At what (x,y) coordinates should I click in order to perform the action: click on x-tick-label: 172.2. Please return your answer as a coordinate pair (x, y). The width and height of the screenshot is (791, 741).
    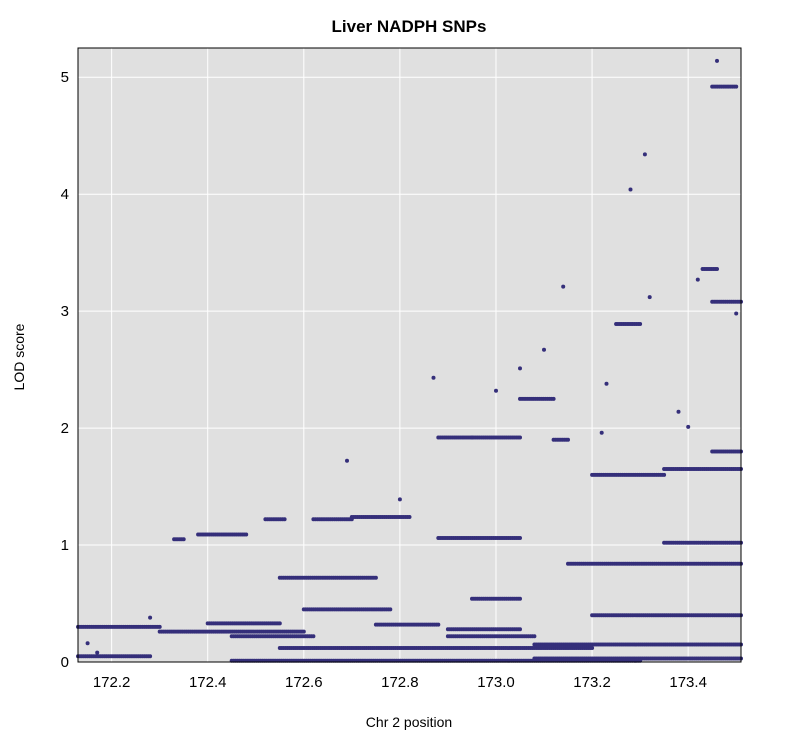
    Looking at the image, I should click on (112, 682).